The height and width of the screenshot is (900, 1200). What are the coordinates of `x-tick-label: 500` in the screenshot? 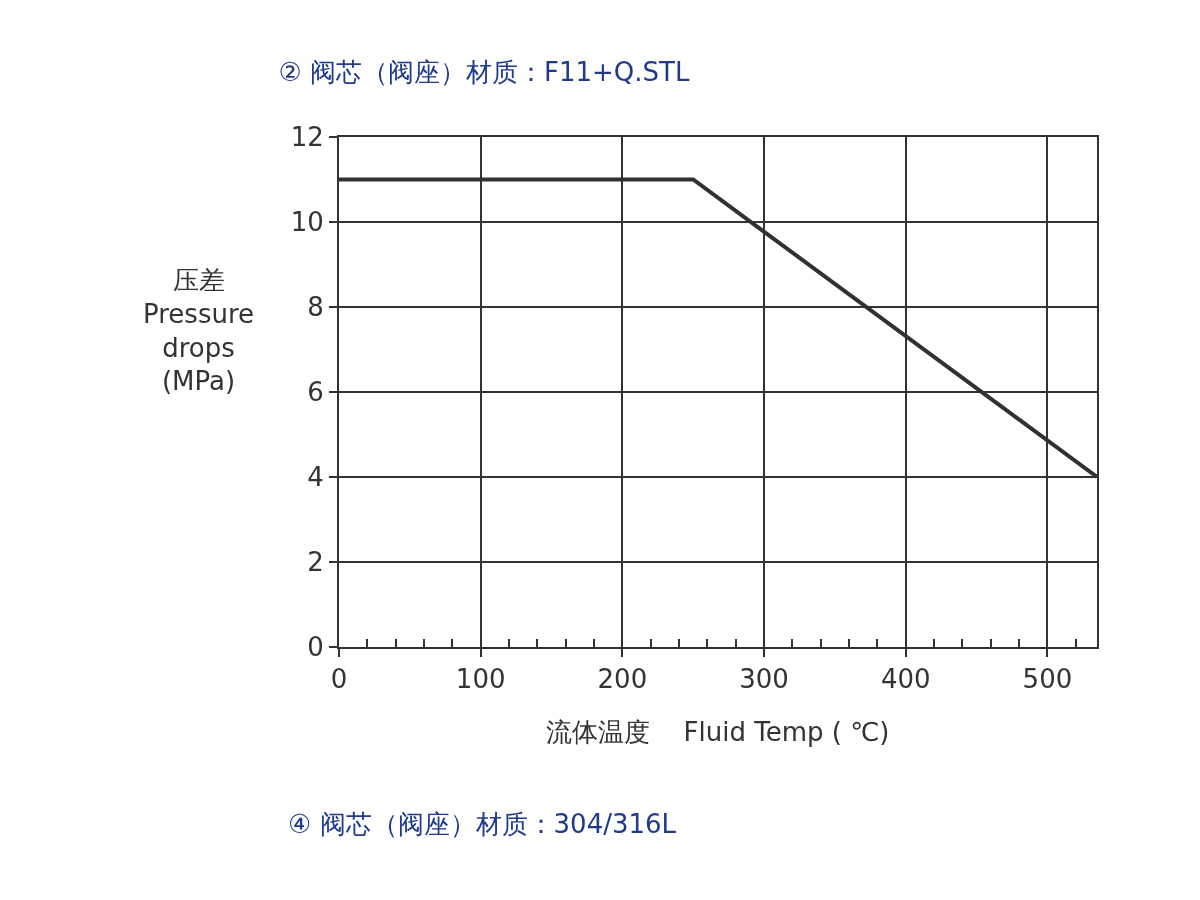 It's located at (1047, 679).